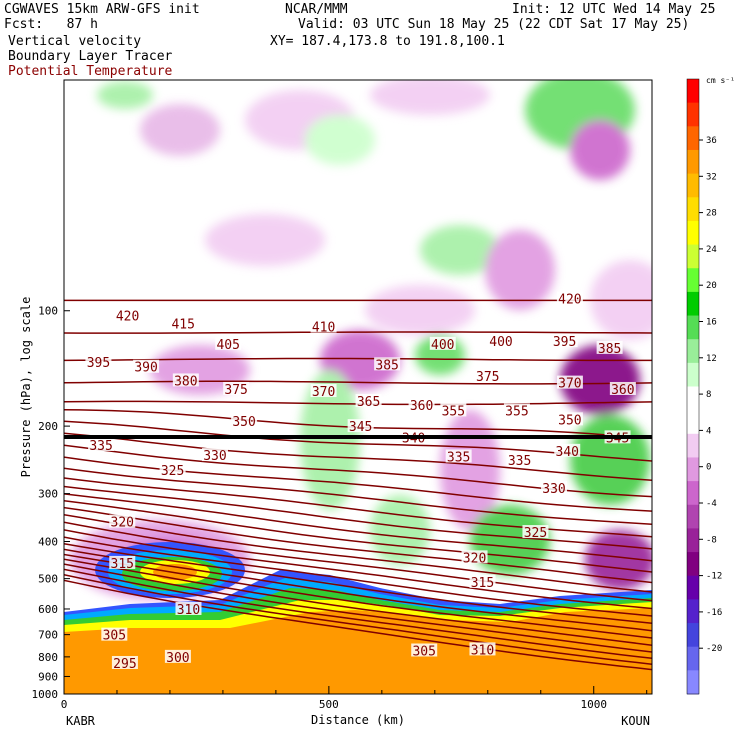 Image resolution: width=740 pixels, height=740 pixels. What do you see at coordinates (48, 657) in the screenshot?
I see `y-tick-label: 800` at bounding box center [48, 657].